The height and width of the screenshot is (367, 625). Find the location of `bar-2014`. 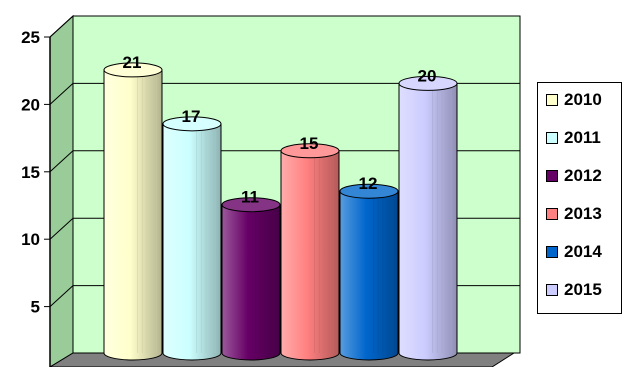

bar-2014 is located at coordinates (369, 272).